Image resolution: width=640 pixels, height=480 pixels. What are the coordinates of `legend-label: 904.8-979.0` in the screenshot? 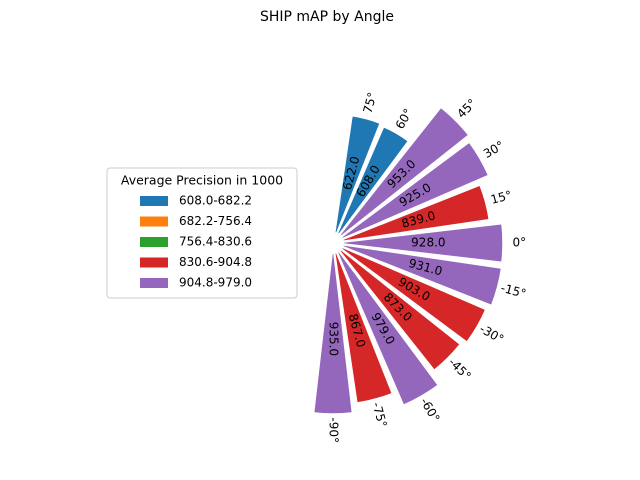 It's located at (215, 283).